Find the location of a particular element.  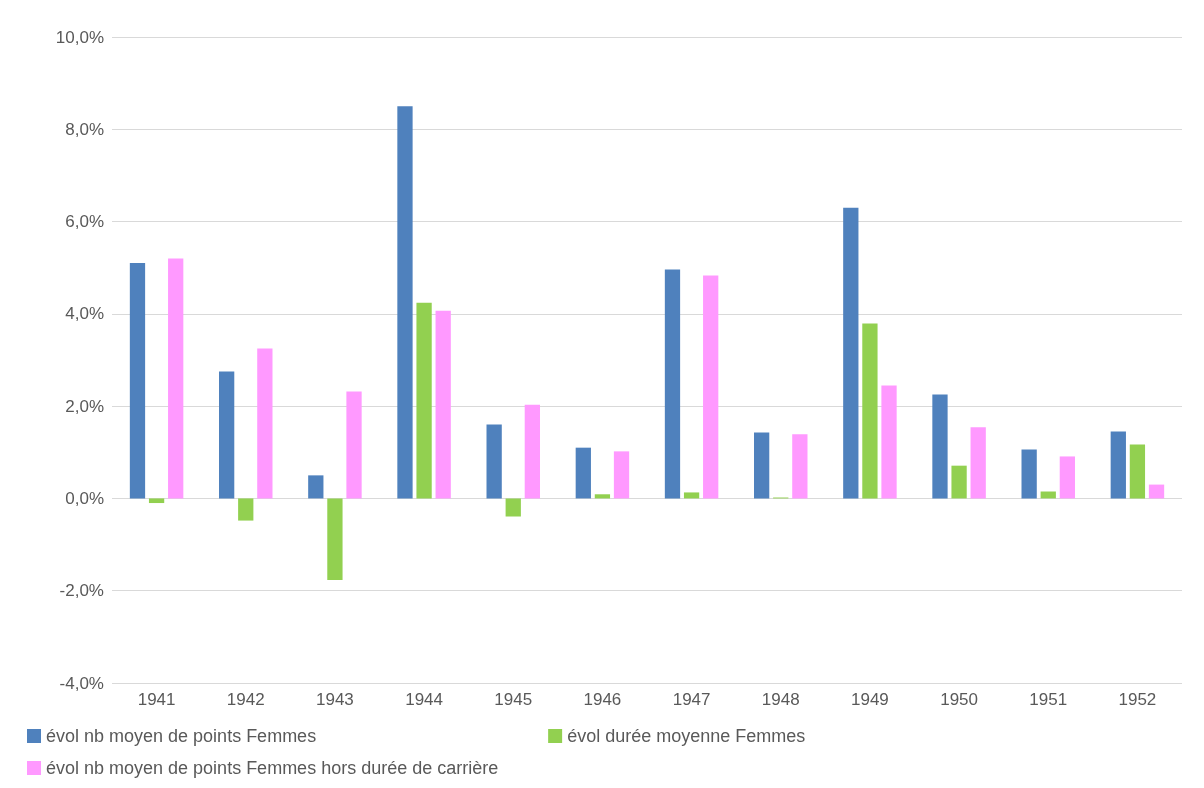

y-tick-label: 10,0% is located at coordinates (79, 37).